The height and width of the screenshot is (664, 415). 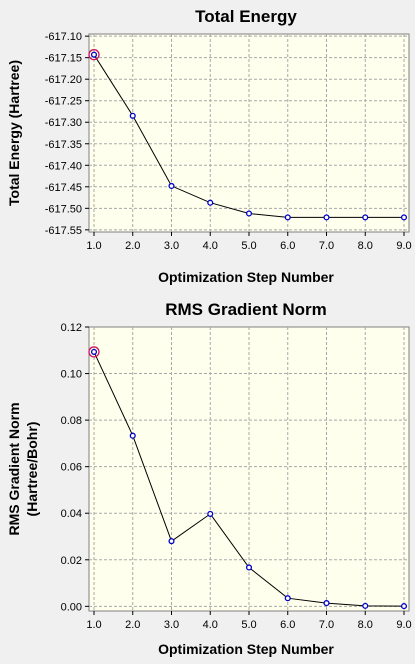 I want to click on chart-title: RMS Gradient Norm, so click(x=246, y=309).